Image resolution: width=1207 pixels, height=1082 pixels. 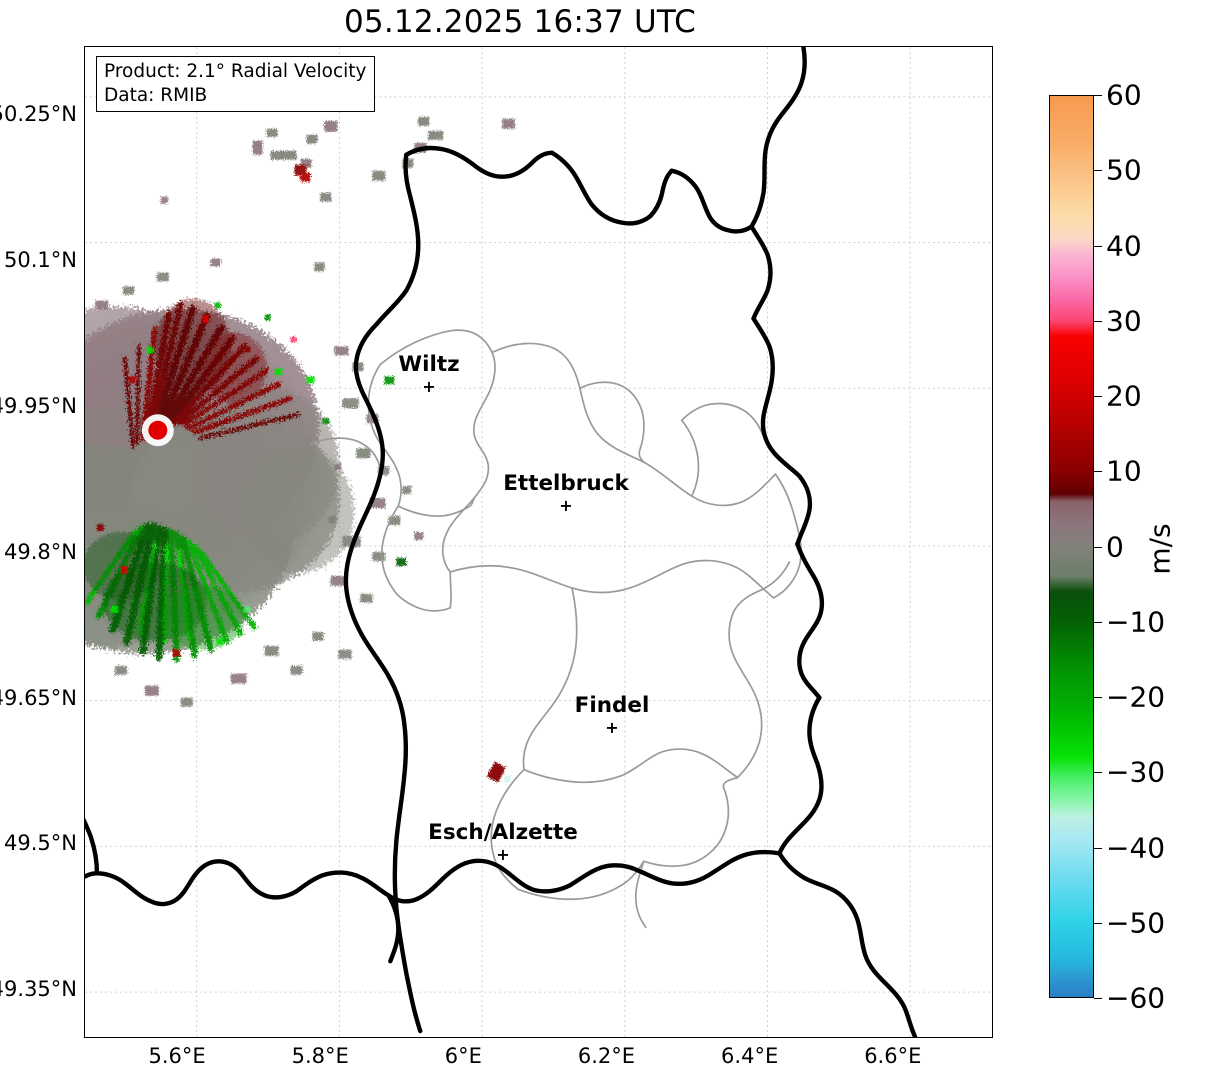 What do you see at coordinates (566, 483) in the screenshot?
I see `city-name: Ettelbruck` at bounding box center [566, 483].